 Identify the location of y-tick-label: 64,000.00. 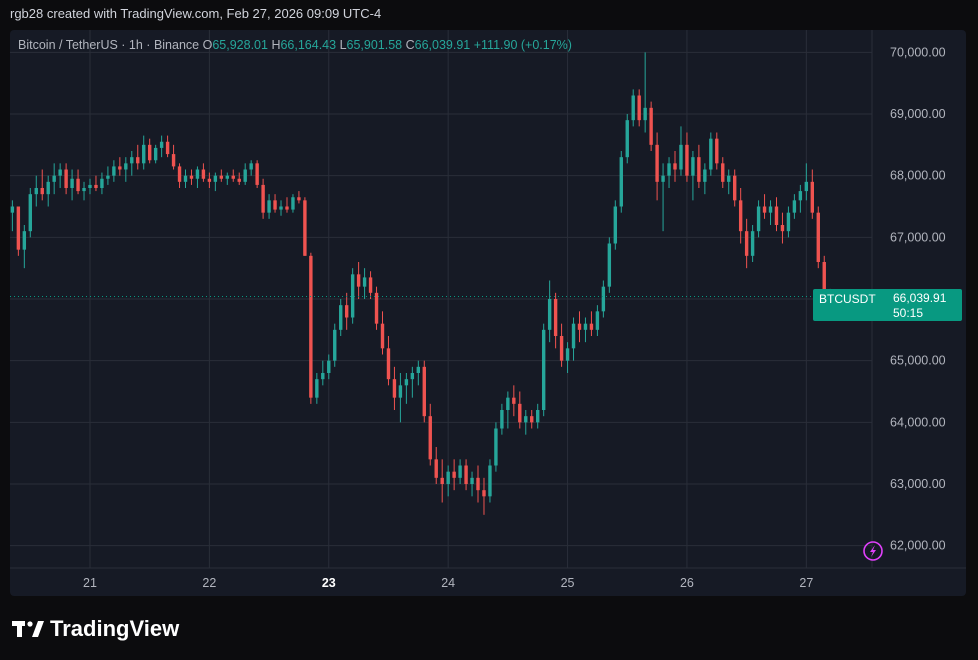
(918, 422).